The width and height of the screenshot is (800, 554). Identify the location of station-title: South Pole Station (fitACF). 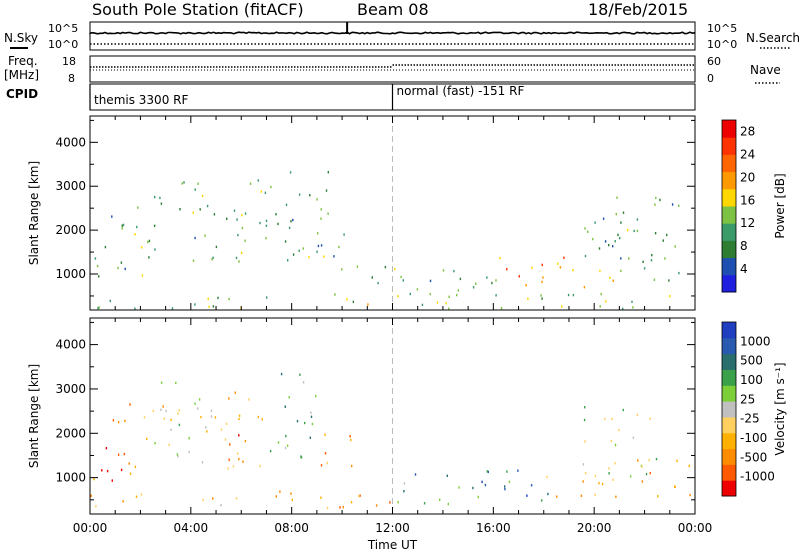
(198, 9).